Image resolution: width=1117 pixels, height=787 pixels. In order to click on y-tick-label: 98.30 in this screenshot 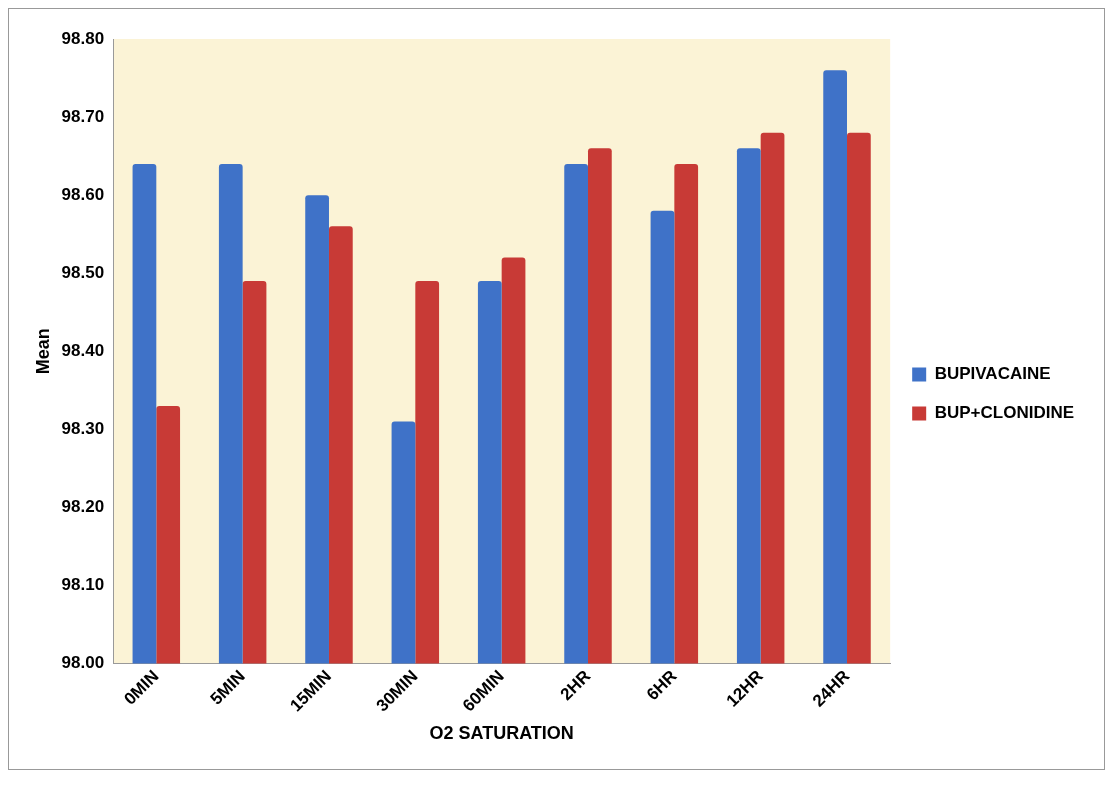, I will do `click(83, 429)`.